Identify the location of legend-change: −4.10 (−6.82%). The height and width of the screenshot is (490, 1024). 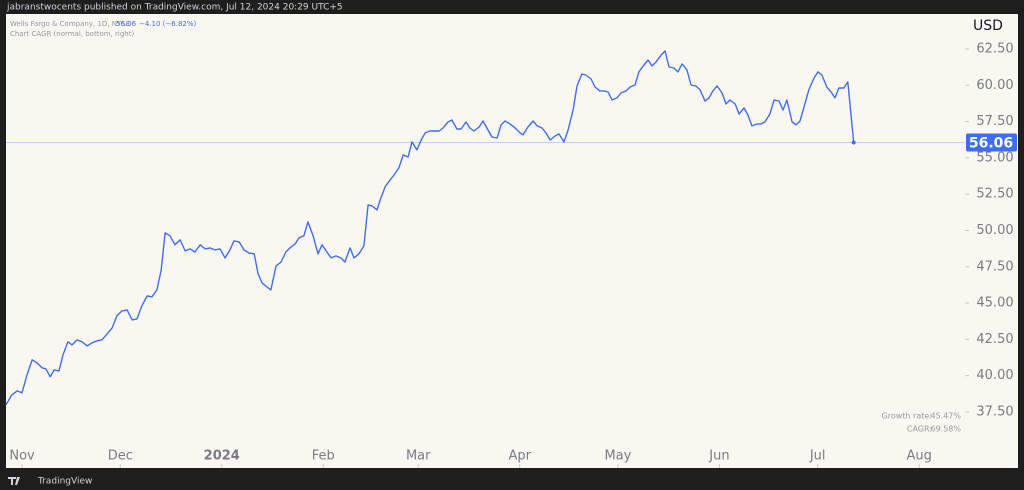
(168, 24).